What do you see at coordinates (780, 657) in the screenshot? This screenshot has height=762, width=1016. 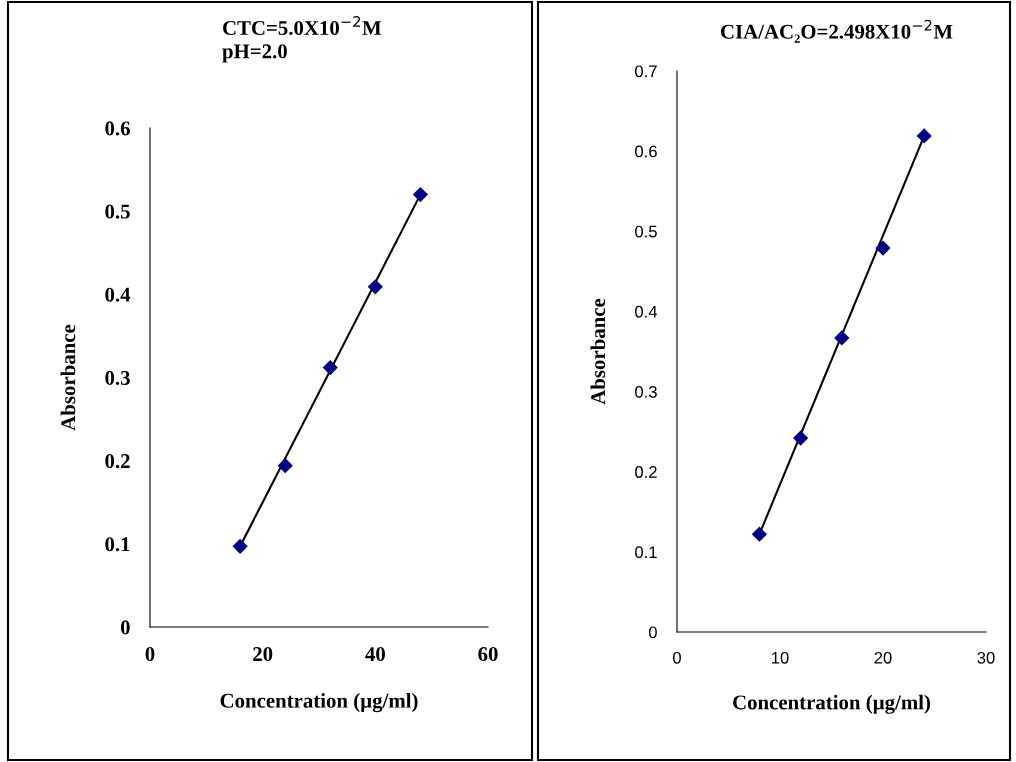 I see `x-tick-label: 10` at bounding box center [780, 657].